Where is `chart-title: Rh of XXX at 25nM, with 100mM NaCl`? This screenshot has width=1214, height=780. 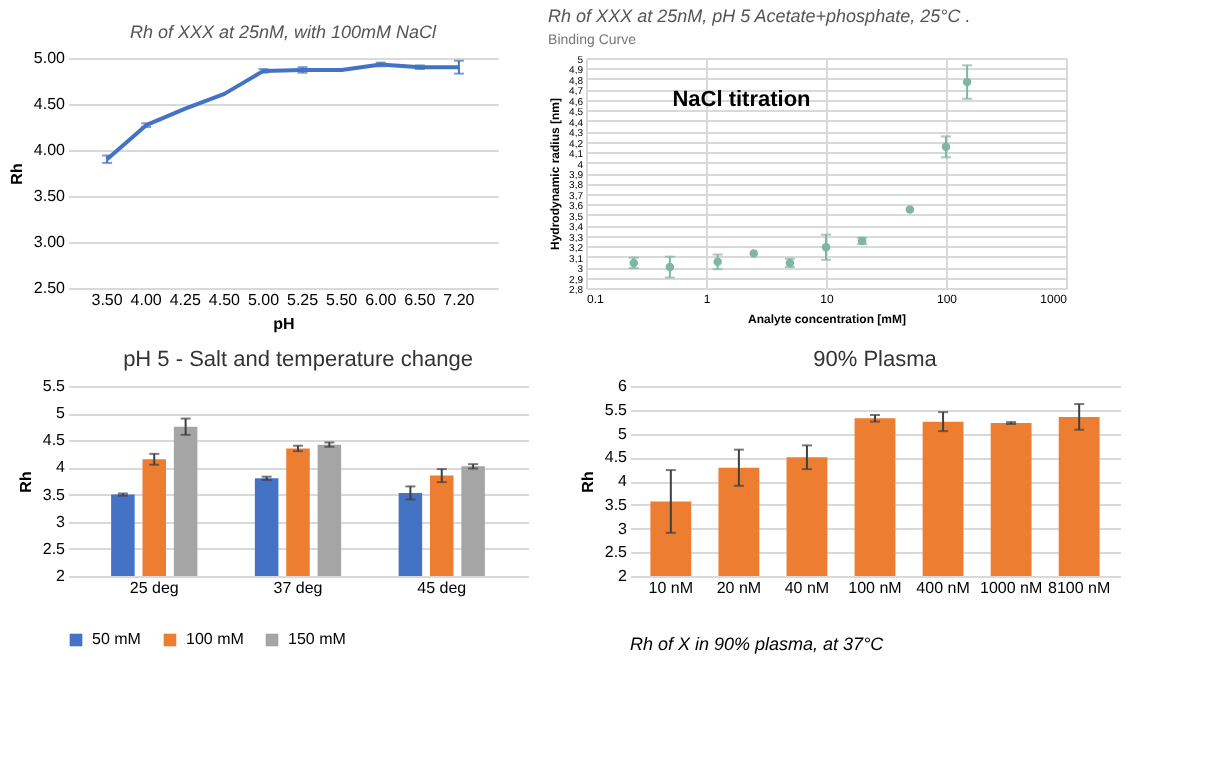 chart-title: Rh of XXX at 25nM, with 100mM NaCl is located at coordinates (284, 32).